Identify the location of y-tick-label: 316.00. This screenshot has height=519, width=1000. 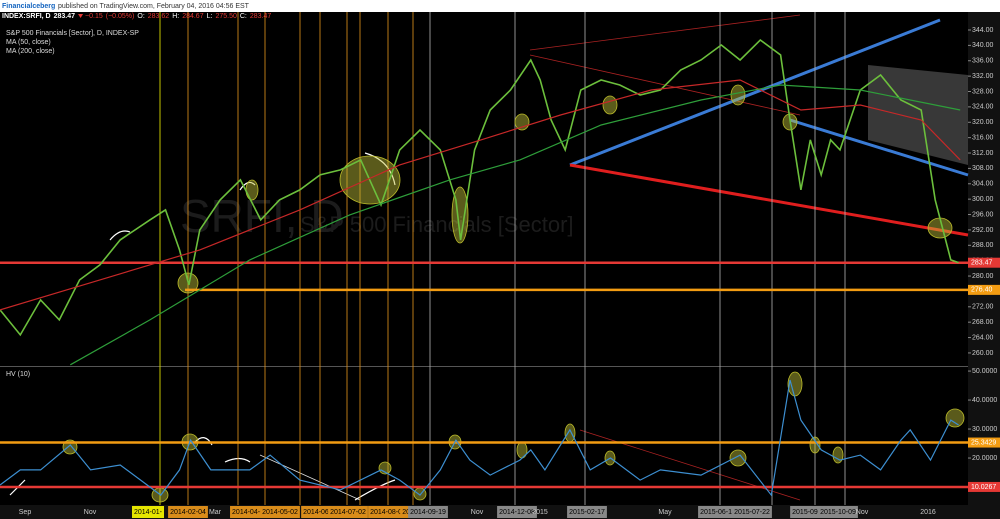
(983, 137).